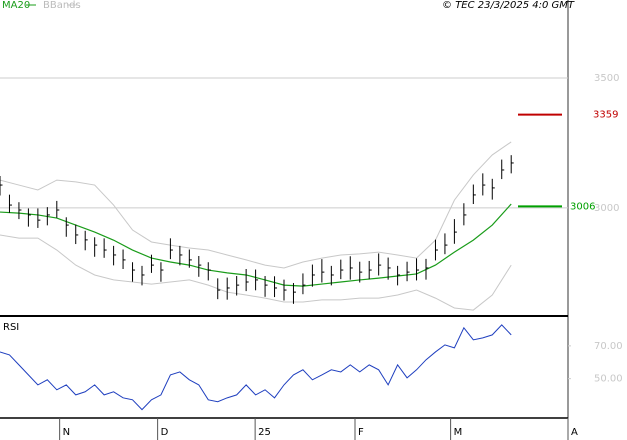  I want to click on x-tick-label: N, so click(66, 432).